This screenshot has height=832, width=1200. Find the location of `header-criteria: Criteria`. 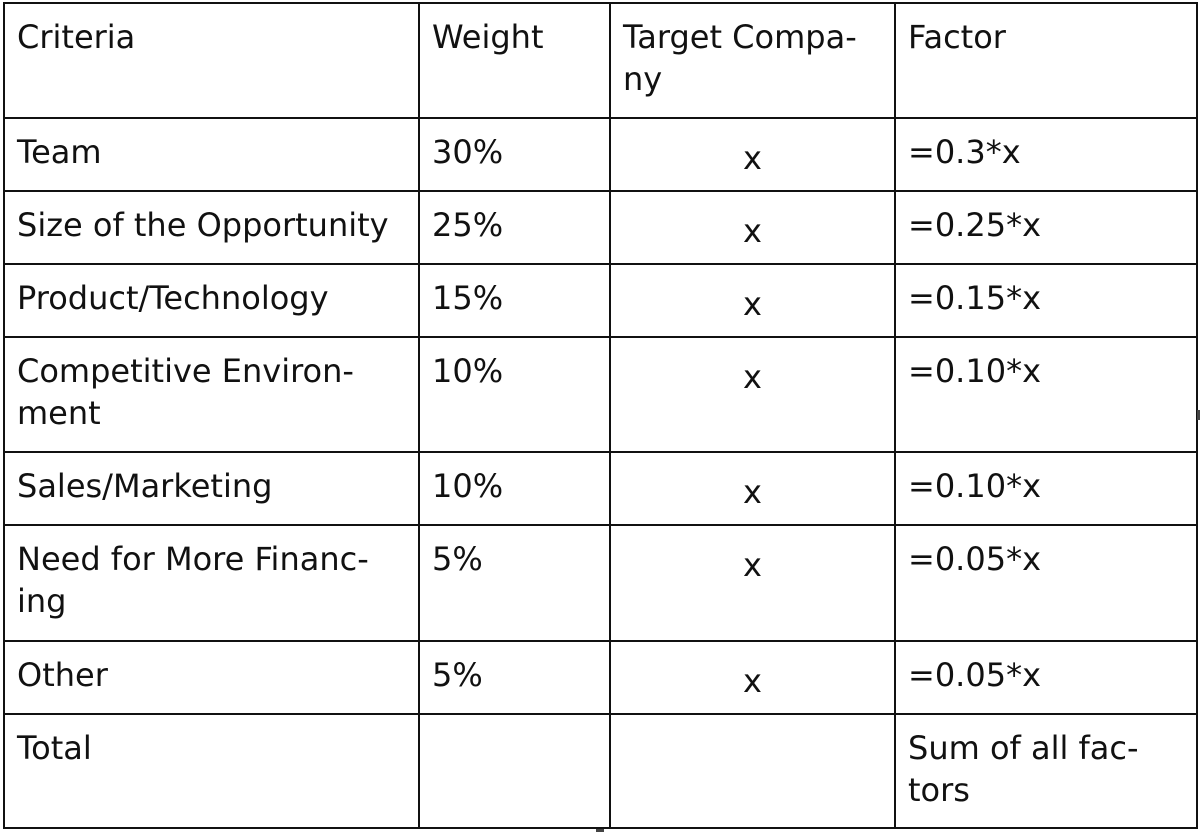

header-criteria: Criteria is located at coordinates (211, 60).